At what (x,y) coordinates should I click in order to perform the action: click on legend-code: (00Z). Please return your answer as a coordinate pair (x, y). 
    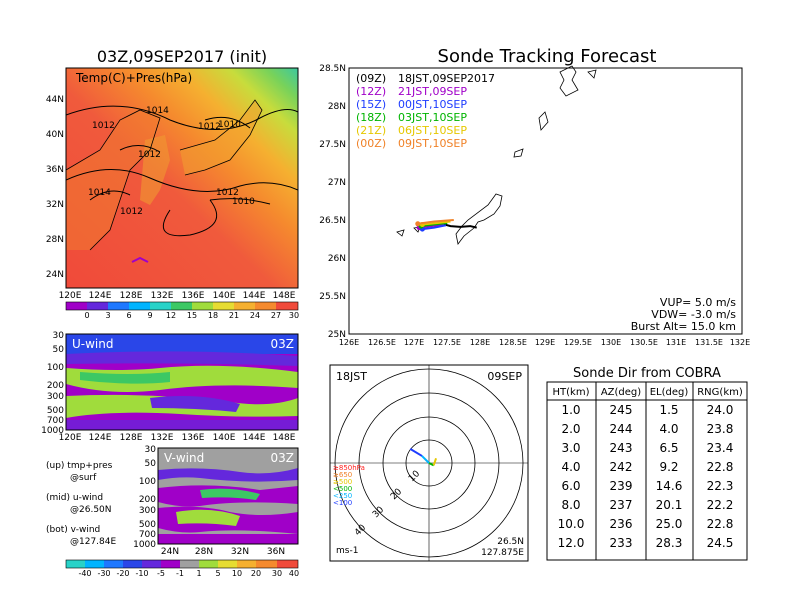
    Looking at the image, I should click on (371, 143).